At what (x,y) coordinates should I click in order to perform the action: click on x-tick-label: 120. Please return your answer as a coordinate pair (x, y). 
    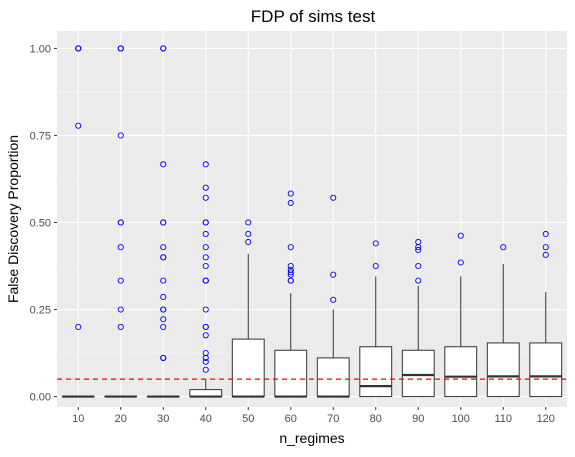
    Looking at the image, I should click on (546, 419).